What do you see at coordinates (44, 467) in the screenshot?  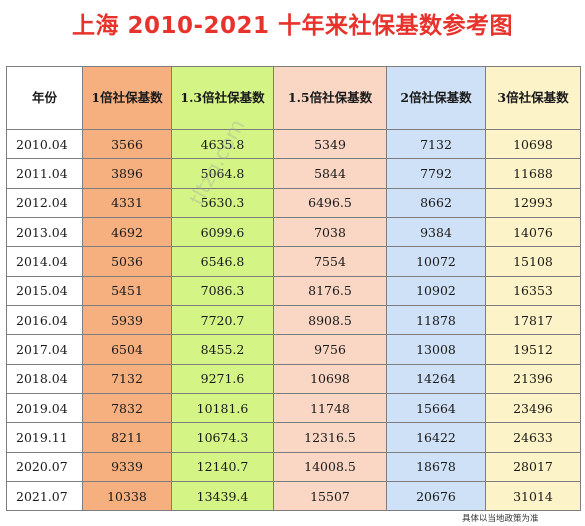 I see `cell-year: 2020.07` at bounding box center [44, 467].